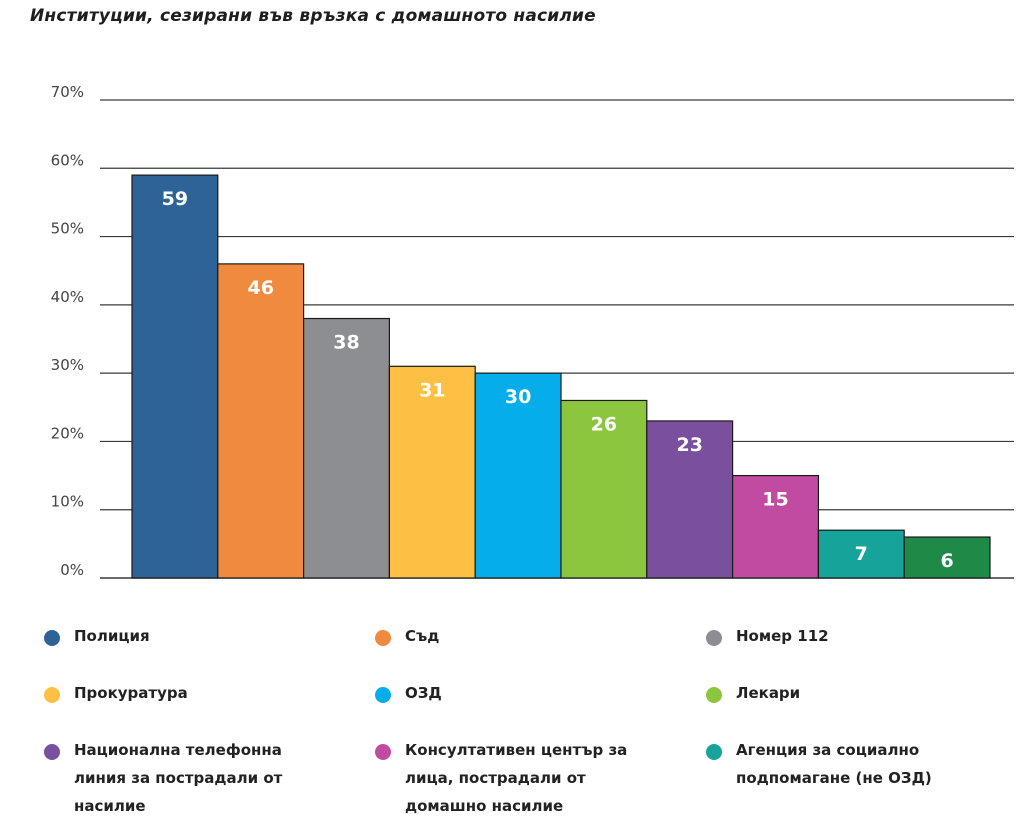  What do you see at coordinates (67, 92) in the screenshot?
I see `y-tick-label: 70%` at bounding box center [67, 92].